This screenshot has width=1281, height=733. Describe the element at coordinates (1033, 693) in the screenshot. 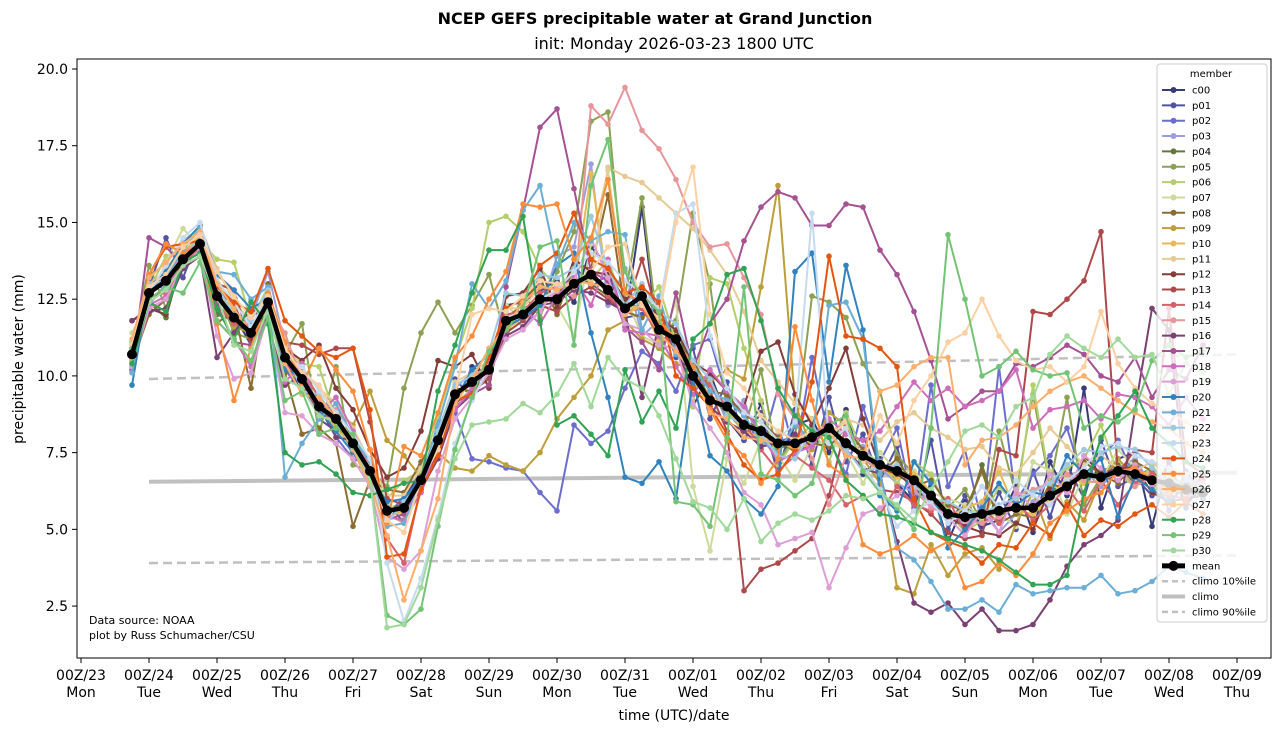

I see `x-tick-label-day: Mon` at that location.